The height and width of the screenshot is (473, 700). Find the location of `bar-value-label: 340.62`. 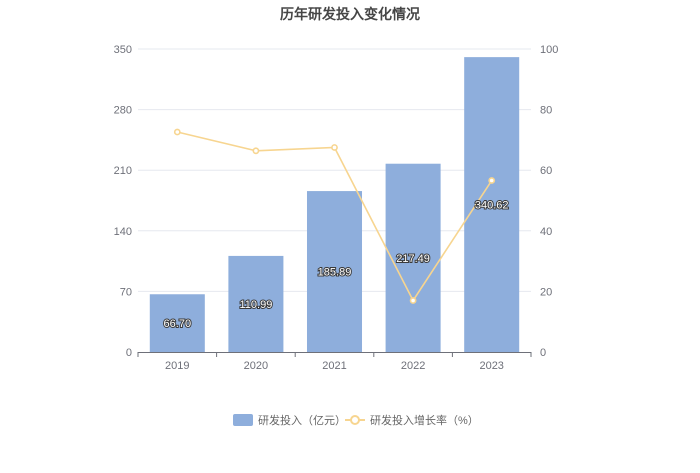

bar-value-label: 340.62 is located at coordinates (492, 206).